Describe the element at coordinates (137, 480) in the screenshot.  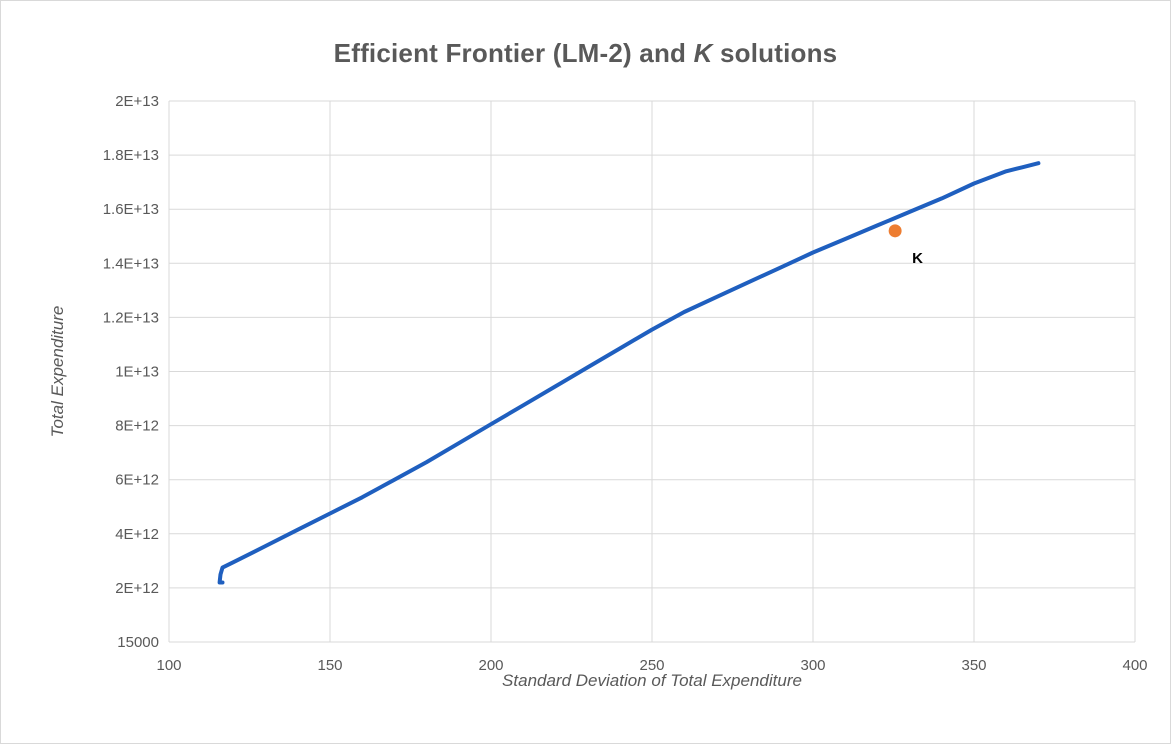
I see `y-tick-label: 6E+12` at that location.